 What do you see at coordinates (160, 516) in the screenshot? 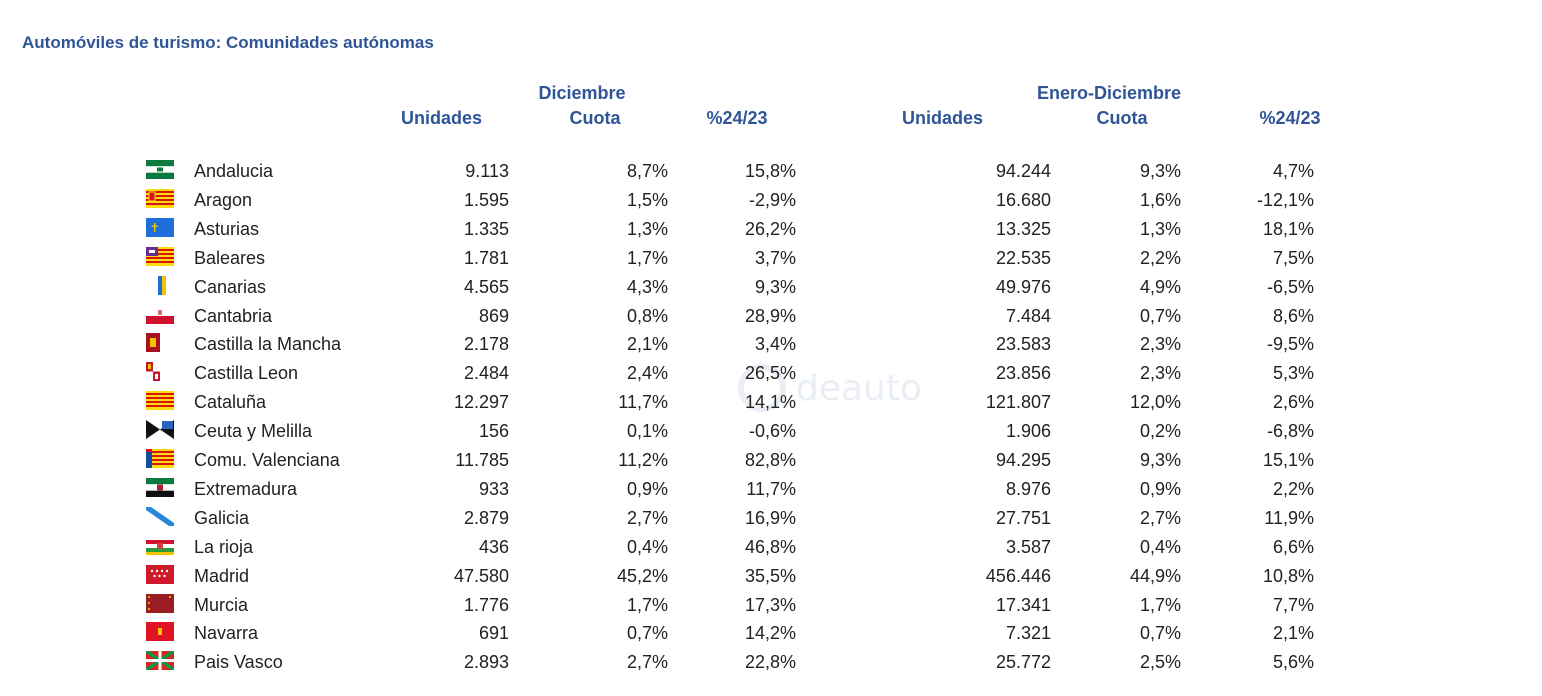
I see `galicia-flag-icon` at bounding box center [160, 516].